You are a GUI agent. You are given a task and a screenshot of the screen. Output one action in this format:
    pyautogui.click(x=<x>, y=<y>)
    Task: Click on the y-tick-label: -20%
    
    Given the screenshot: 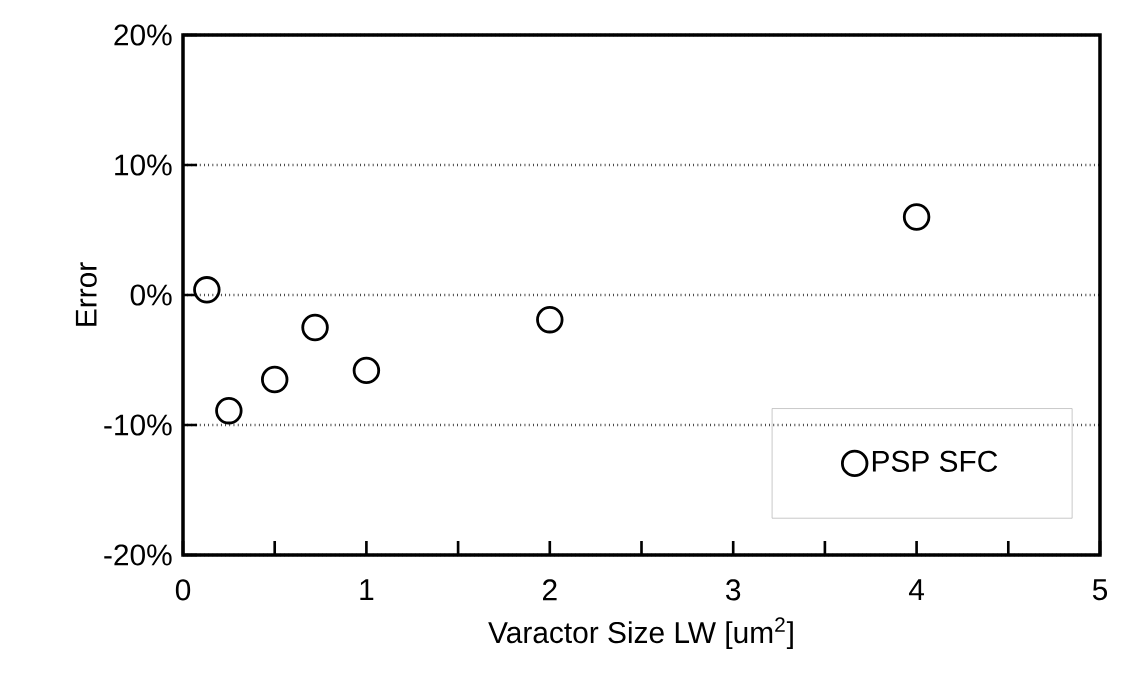 What is the action you would take?
    pyautogui.click(x=138, y=555)
    